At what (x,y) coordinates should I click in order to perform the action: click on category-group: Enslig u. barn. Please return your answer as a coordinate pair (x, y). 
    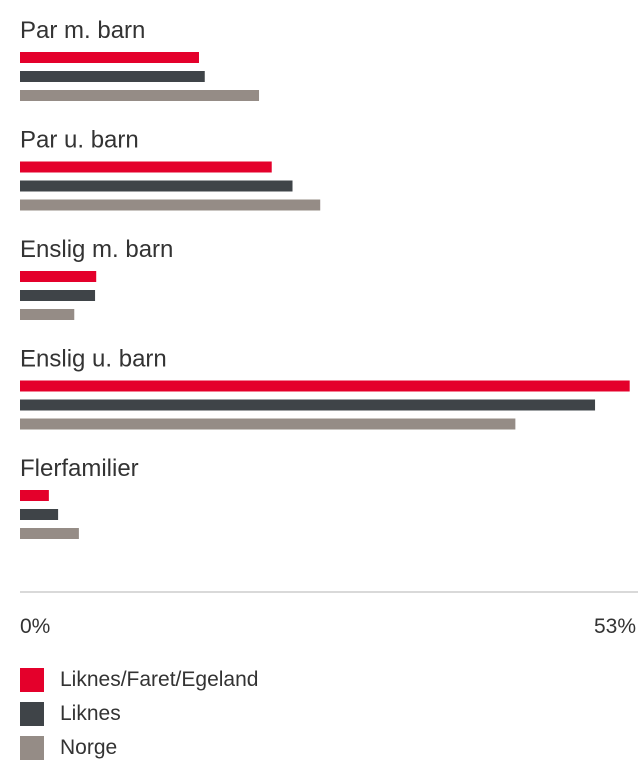
    Looking at the image, I should click on (325, 388).